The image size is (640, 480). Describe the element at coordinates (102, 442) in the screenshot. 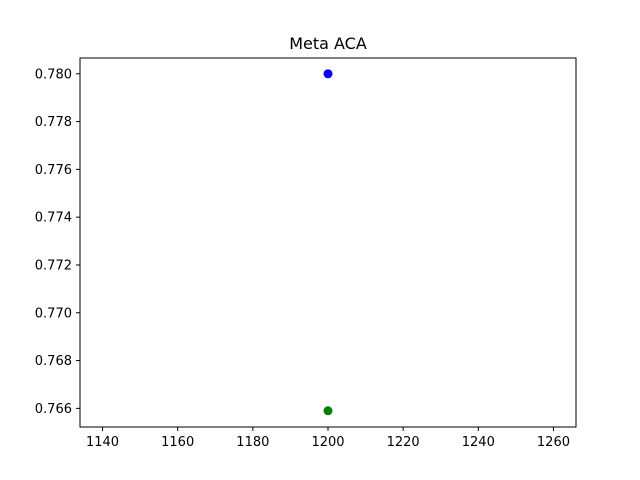

I see `x-tick-label: 1140` at that location.